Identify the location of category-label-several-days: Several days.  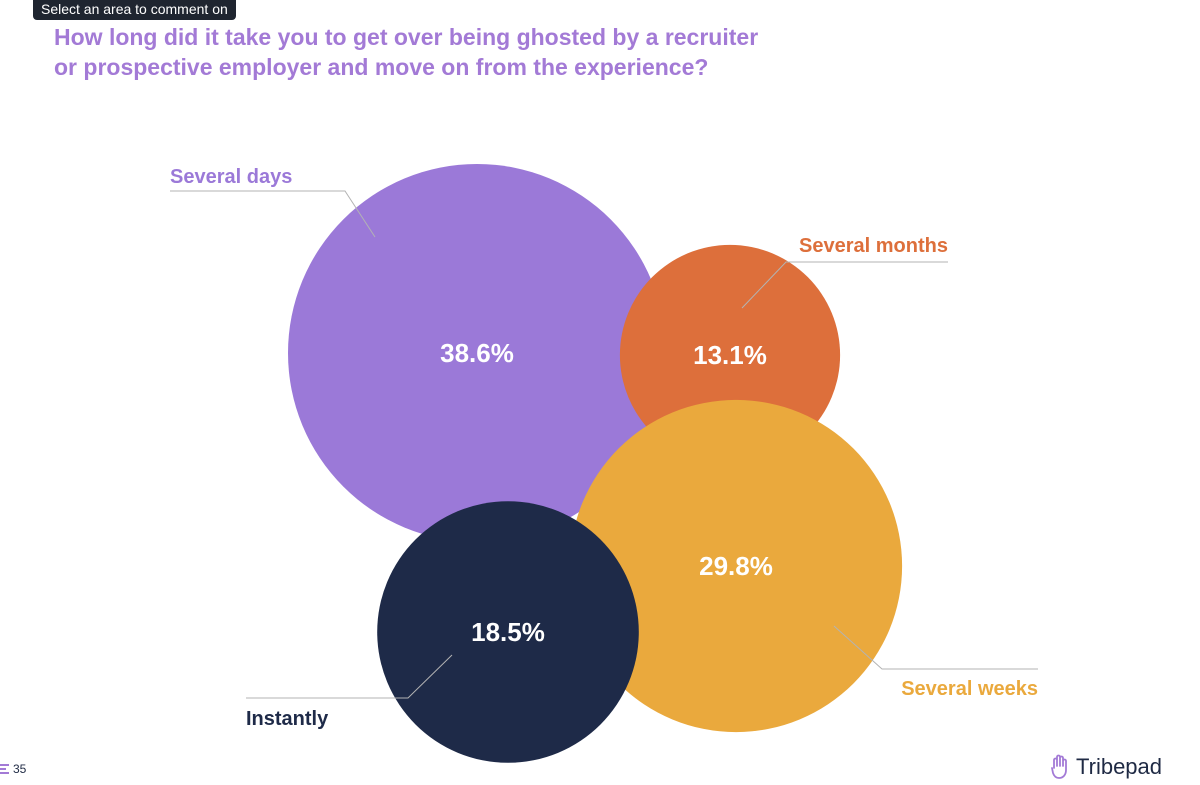
(231, 177).